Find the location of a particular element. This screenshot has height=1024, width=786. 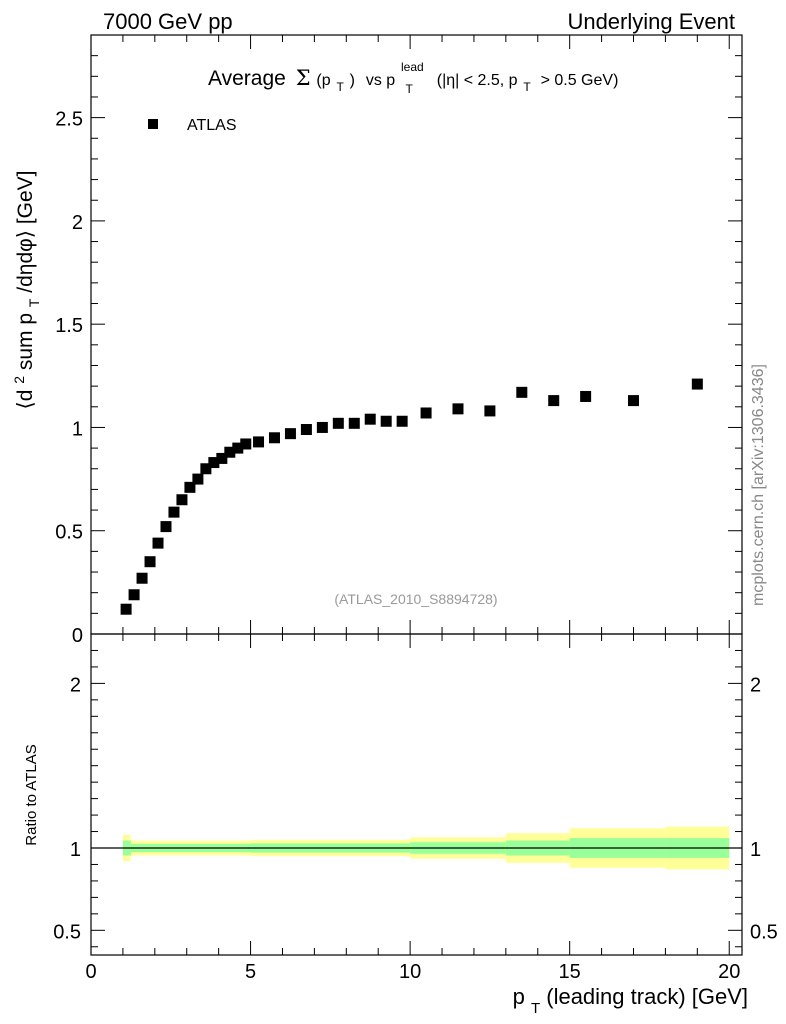

x-tick-label: 20 is located at coordinates (729, 972).